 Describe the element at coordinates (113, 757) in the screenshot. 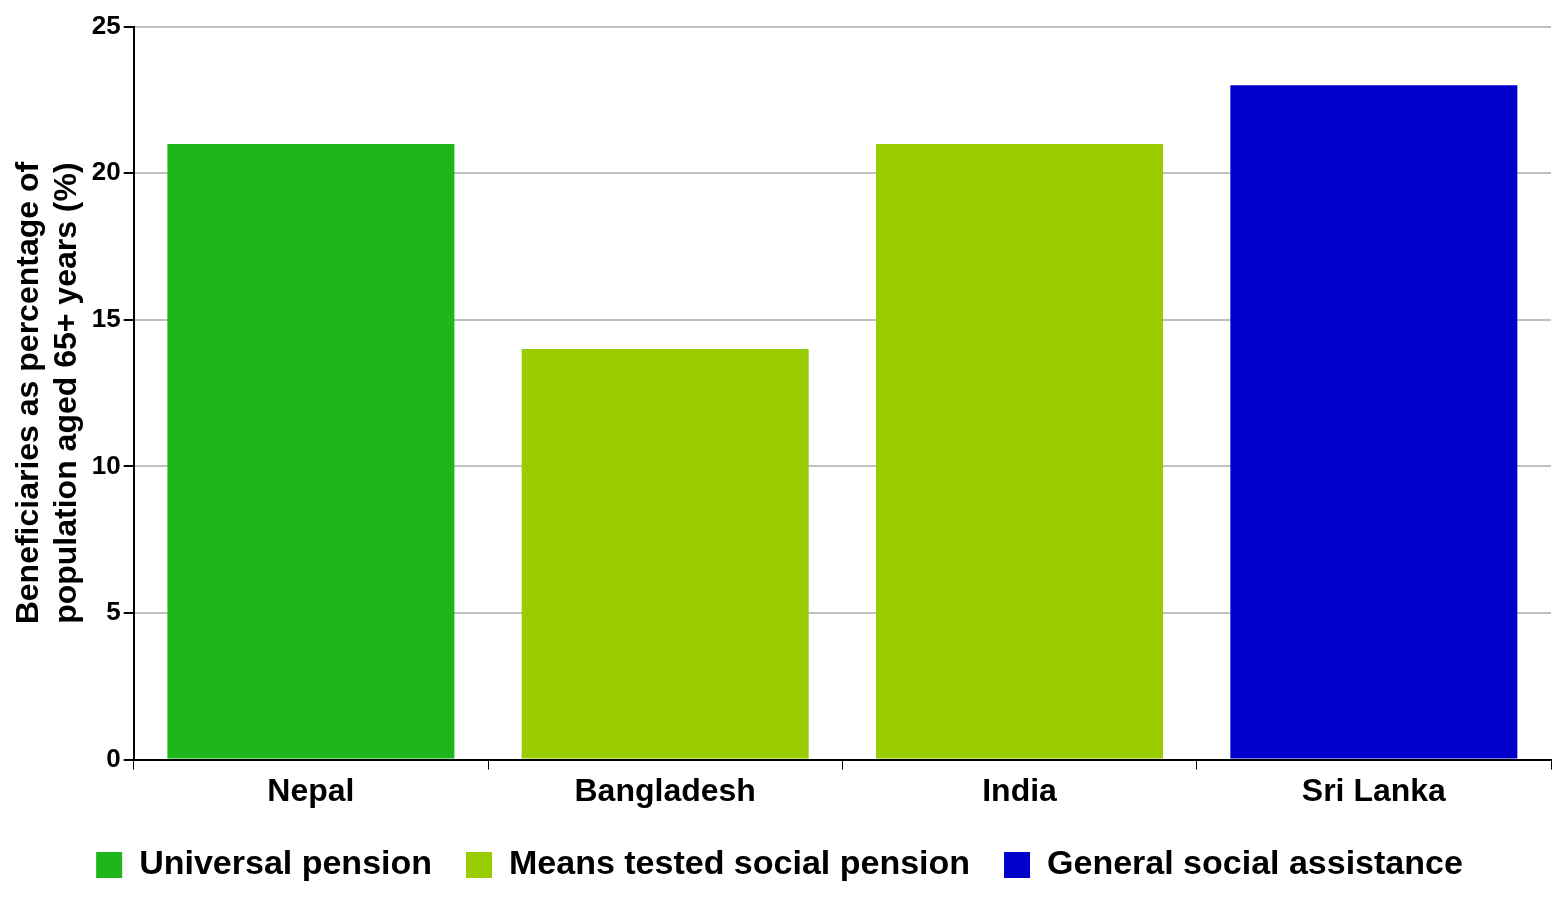

I see `y-tick-label: 0` at that location.